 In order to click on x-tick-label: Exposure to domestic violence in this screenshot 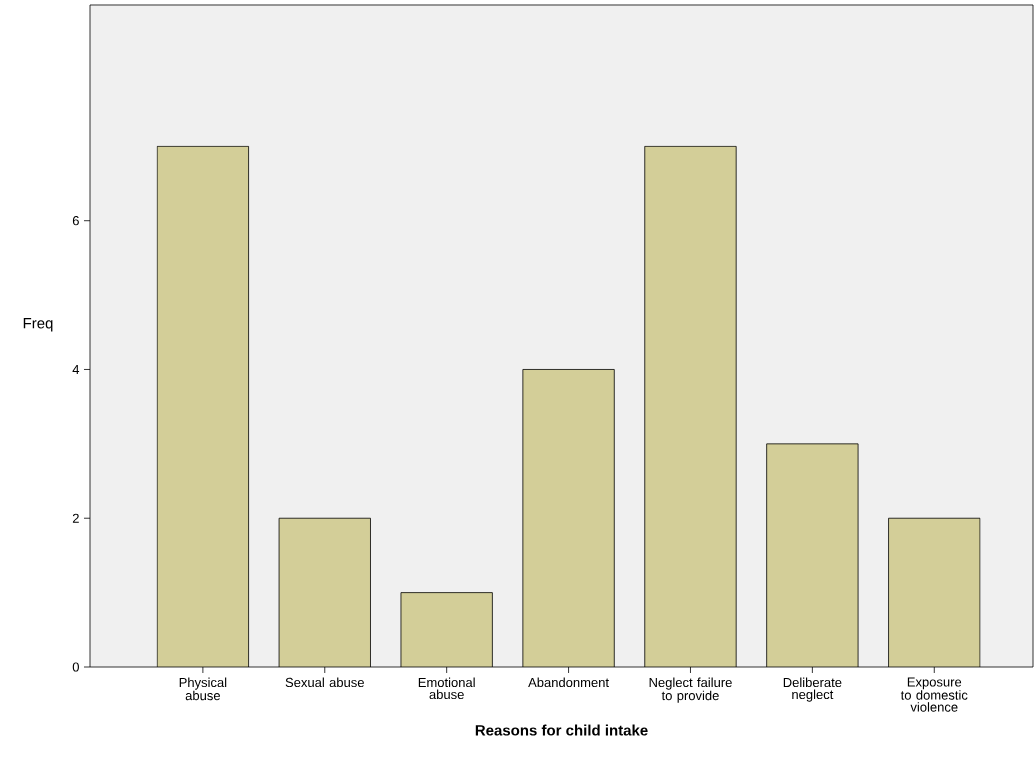, I will do `click(934, 694)`.